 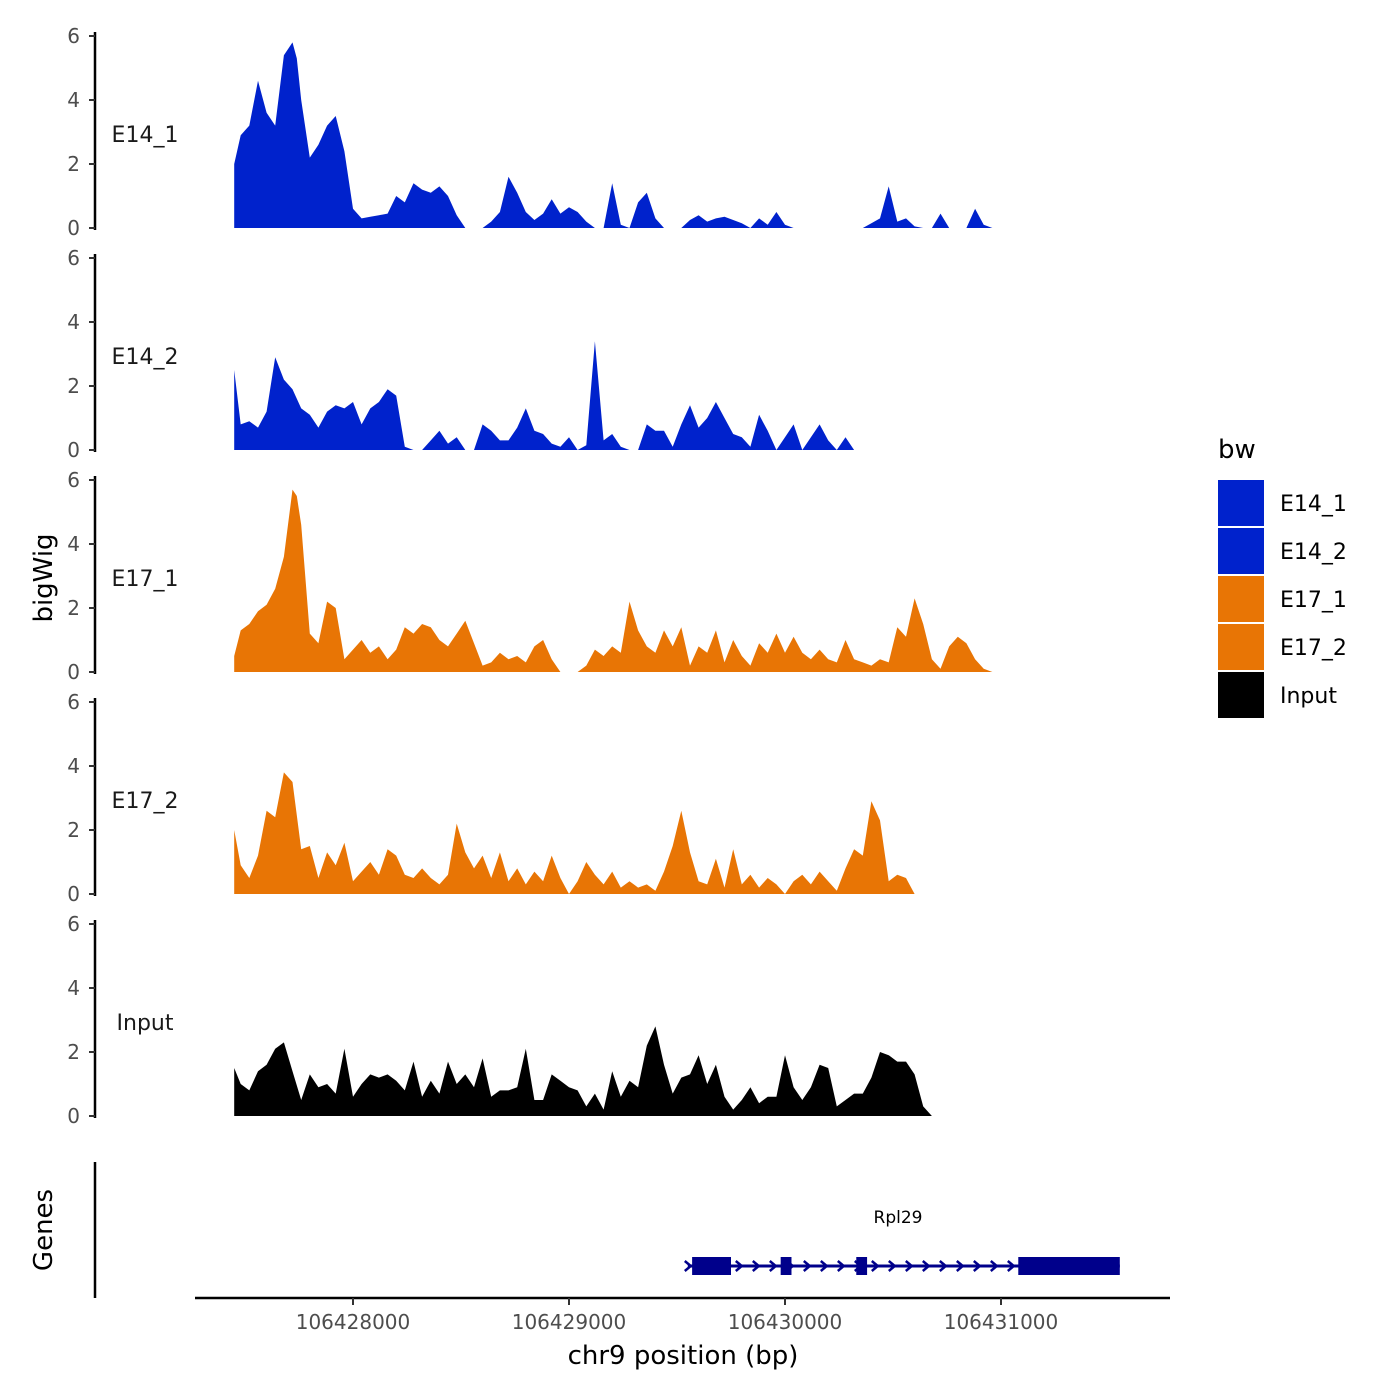 What do you see at coordinates (569, 1322) in the screenshot?
I see `x-tick-label: 106429000` at bounding box center [569, 1322].